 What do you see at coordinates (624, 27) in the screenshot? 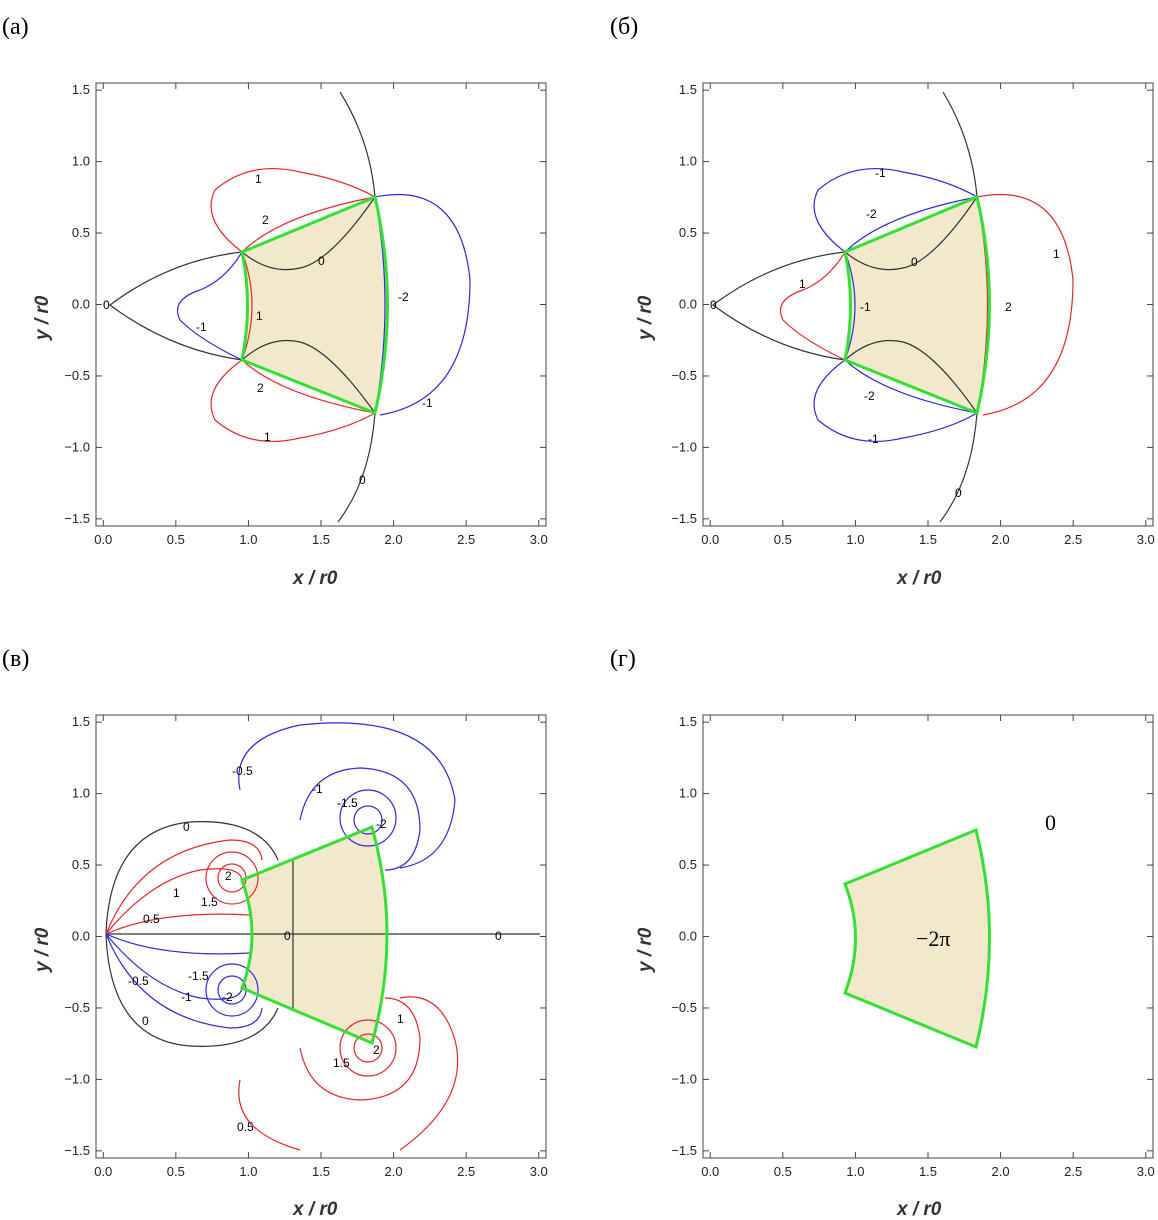
I see `panel-label-b: (б)` at bounding box center [624, 27].